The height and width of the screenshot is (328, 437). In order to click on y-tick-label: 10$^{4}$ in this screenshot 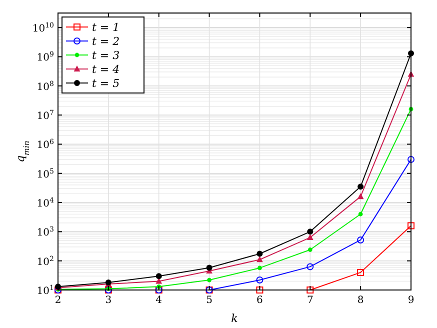, I will do `click(45, 203)`.